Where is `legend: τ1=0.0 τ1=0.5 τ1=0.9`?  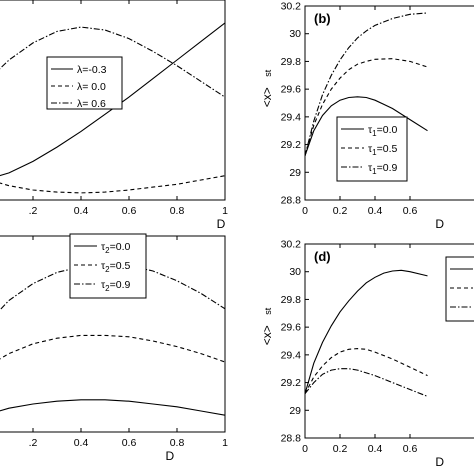 legend: τ1=0.0 τ1=0.5 τ1=0.9 is located at coordinates (372, 149).